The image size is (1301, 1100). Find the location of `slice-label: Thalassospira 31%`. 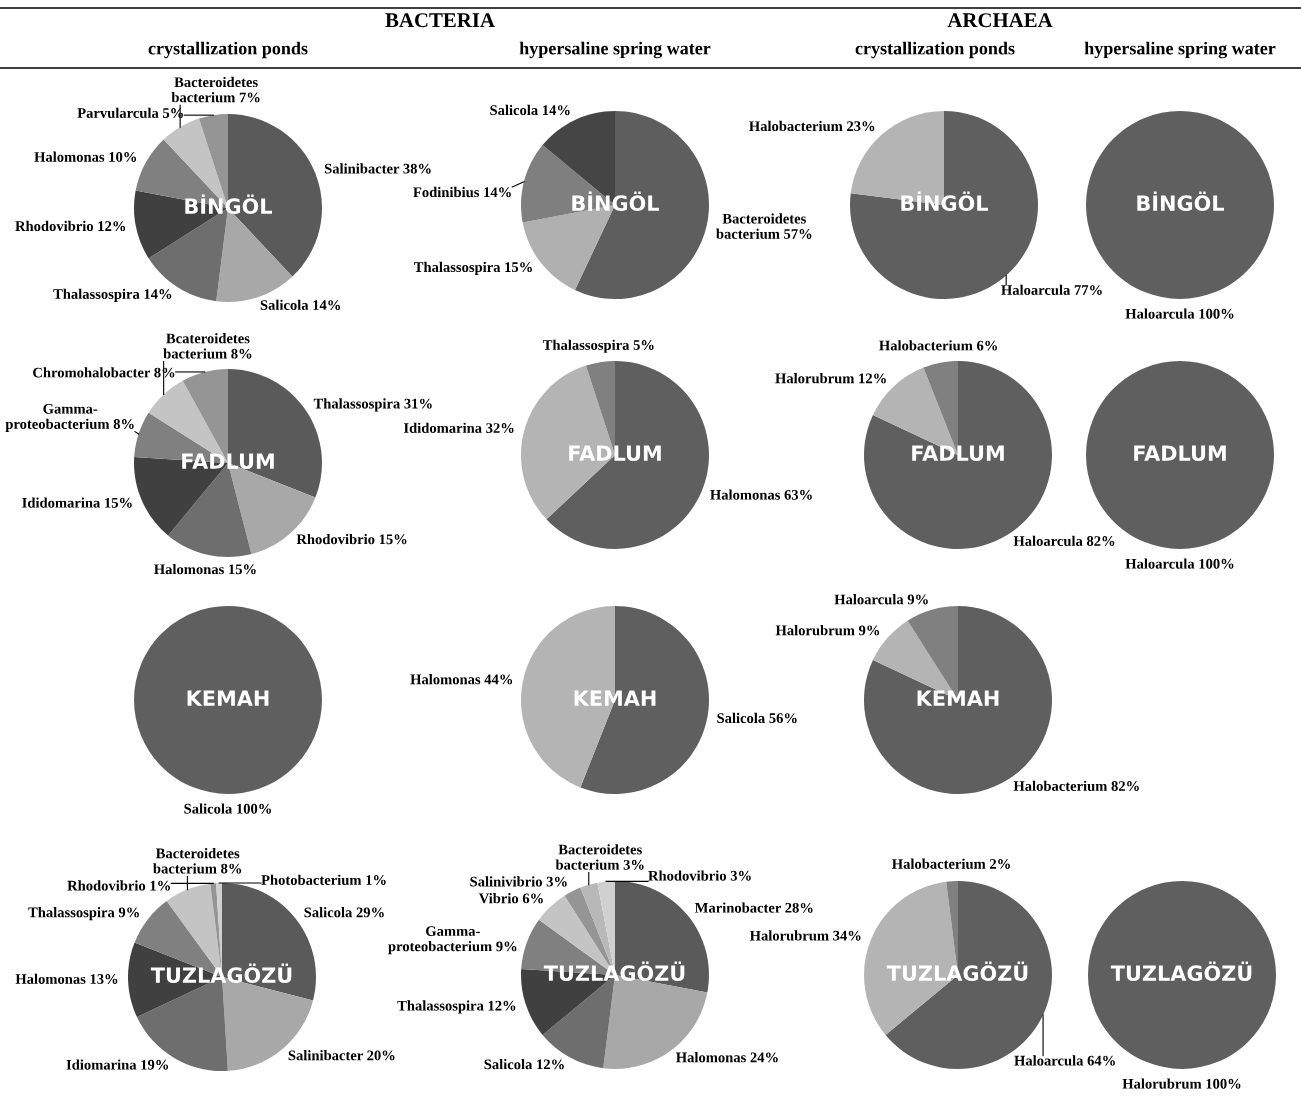

slice-label: Thalassospira 31% is located at coordinates (372, 405).